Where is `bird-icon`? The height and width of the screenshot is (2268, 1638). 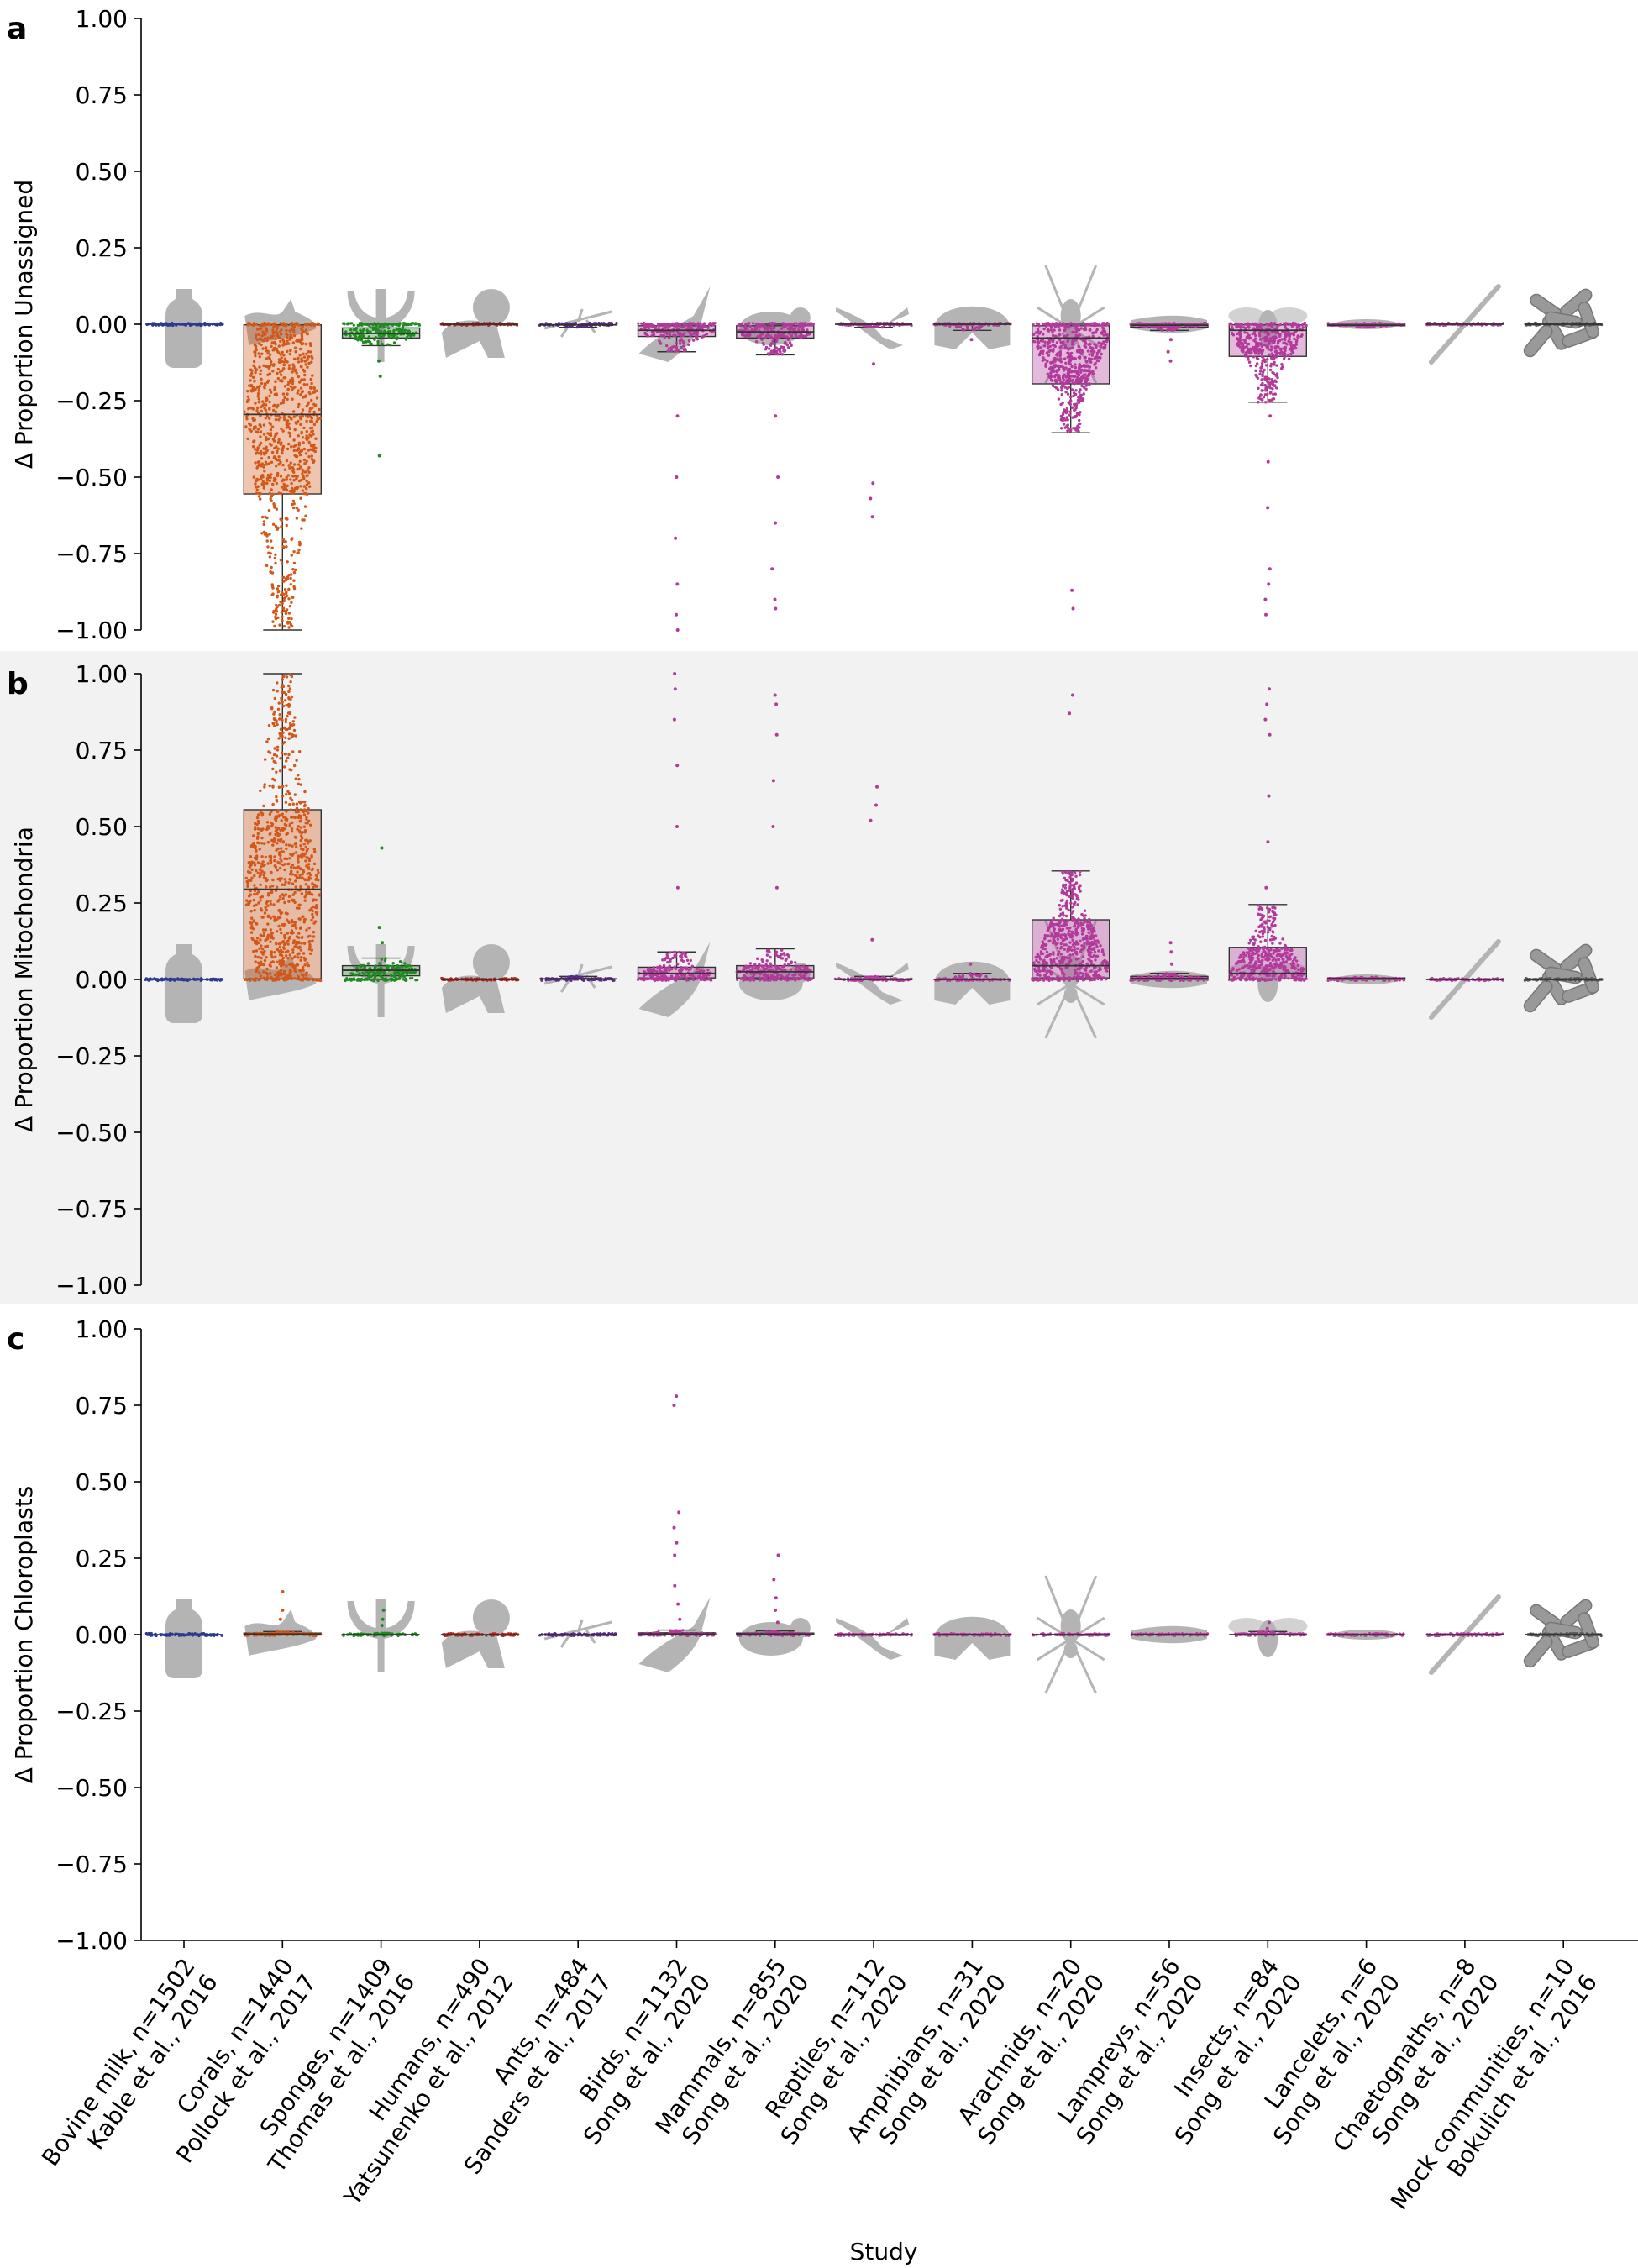 bird-icon is located at coordinates (674, 324).